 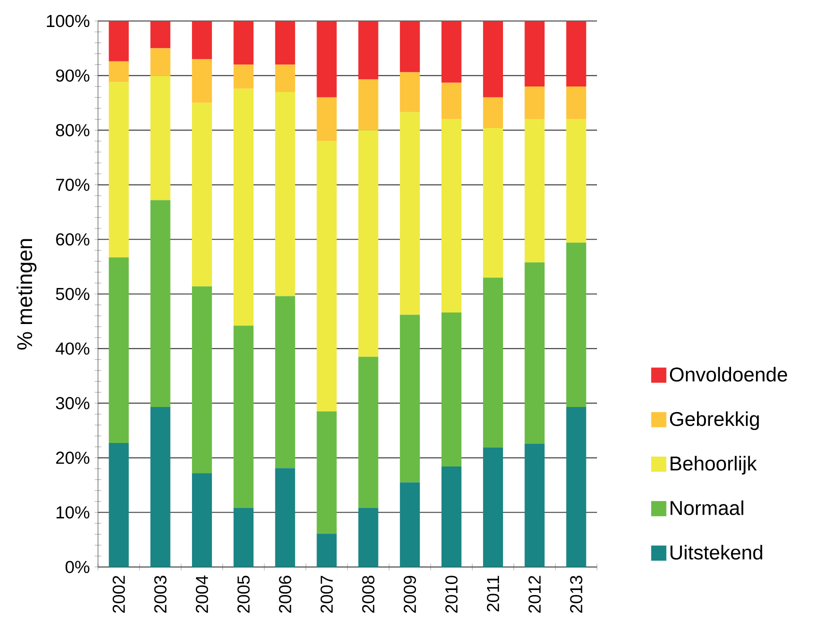 I want to click on x-tick-label: 2010, so click(x=451, y=594).